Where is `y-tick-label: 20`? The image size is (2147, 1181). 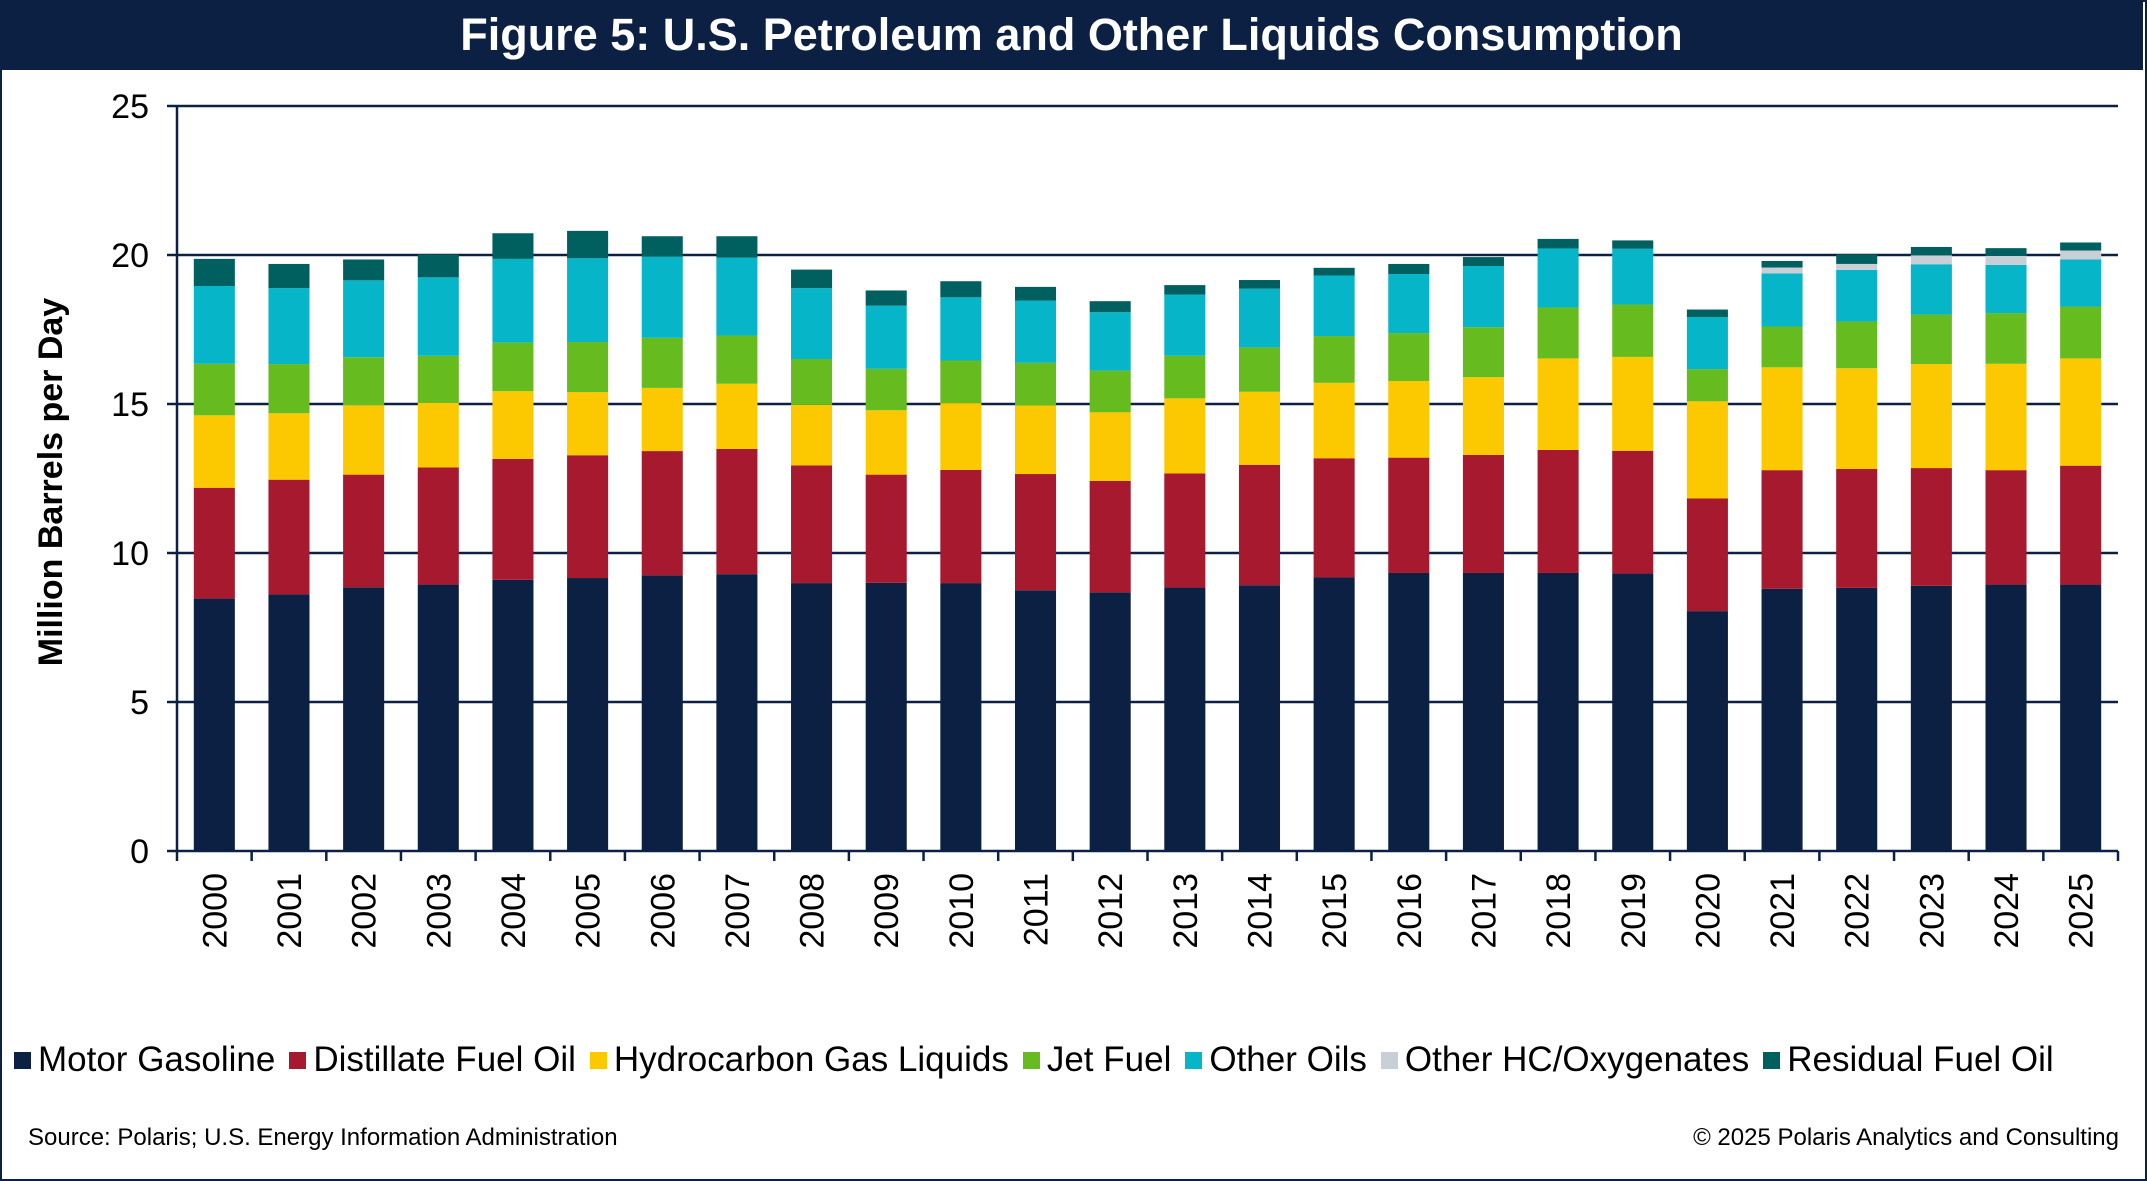 y-tick-label: 20 is located at coordinates (130, 256).